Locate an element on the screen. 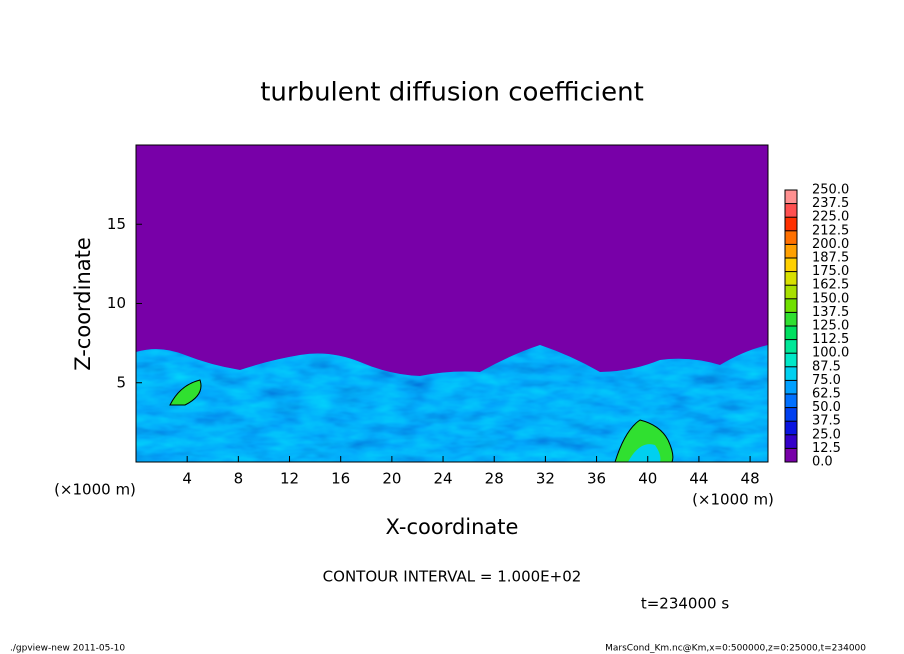  footer-left: ./gpview-new 2011-05-10 is located at coordinates (67, 649).